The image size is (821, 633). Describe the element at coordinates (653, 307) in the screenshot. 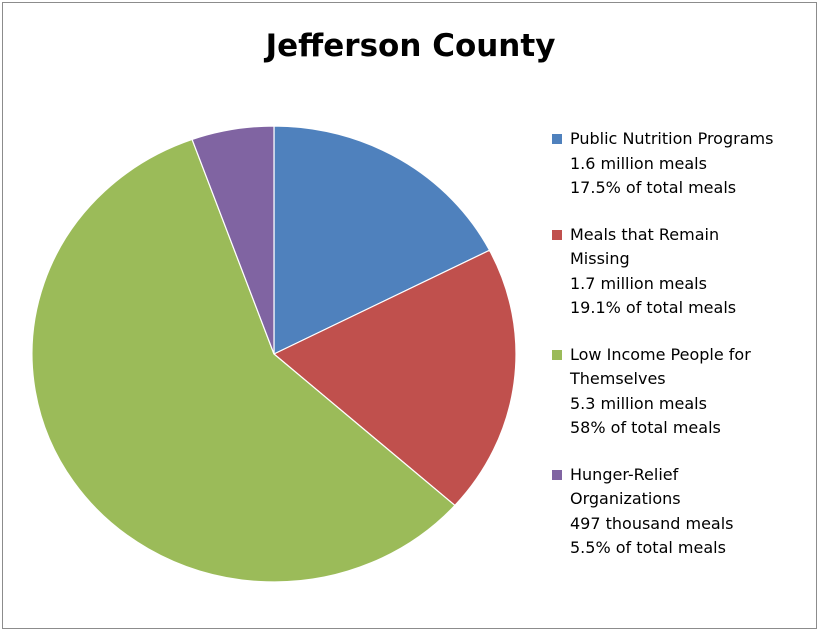

I see `legend-share: 19.1% of total meals` at that location.